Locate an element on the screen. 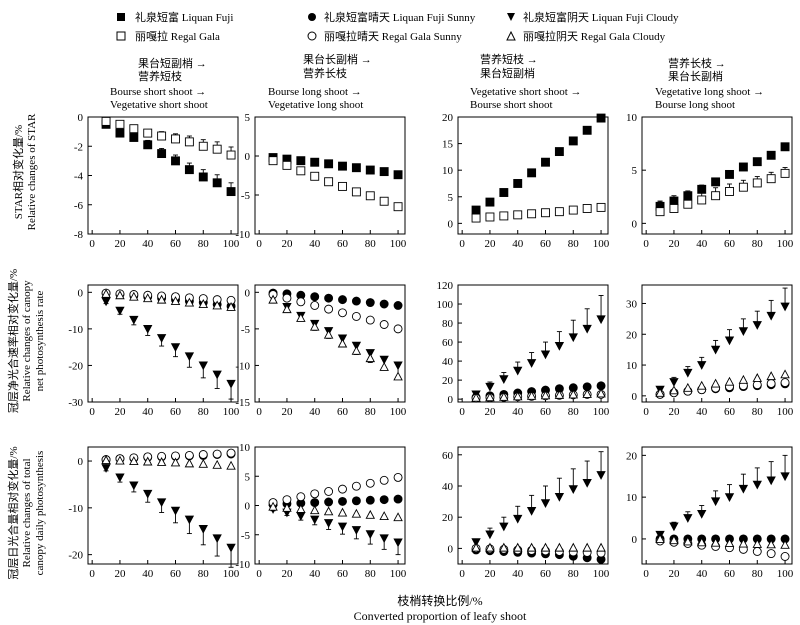 This screenshot has width=800, height=625. x-axis-label-cn: 枝梢转换比例/% is located at coordinates (439, 600).